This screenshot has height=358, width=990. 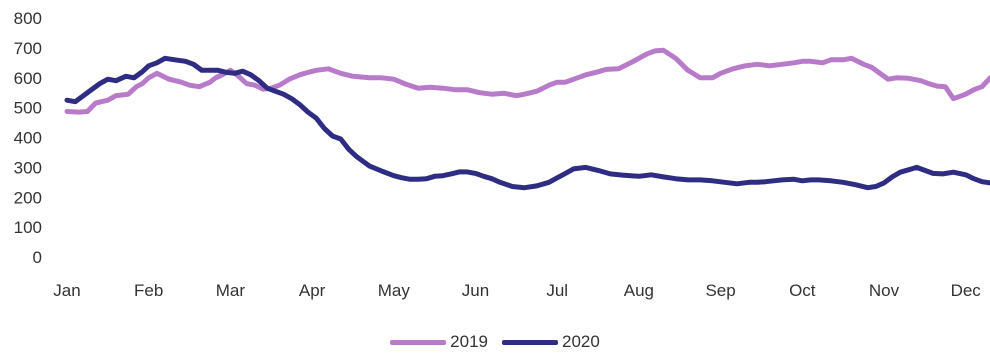 I want to click on legend-item-2019: 2019, so click(x=439, y=342).